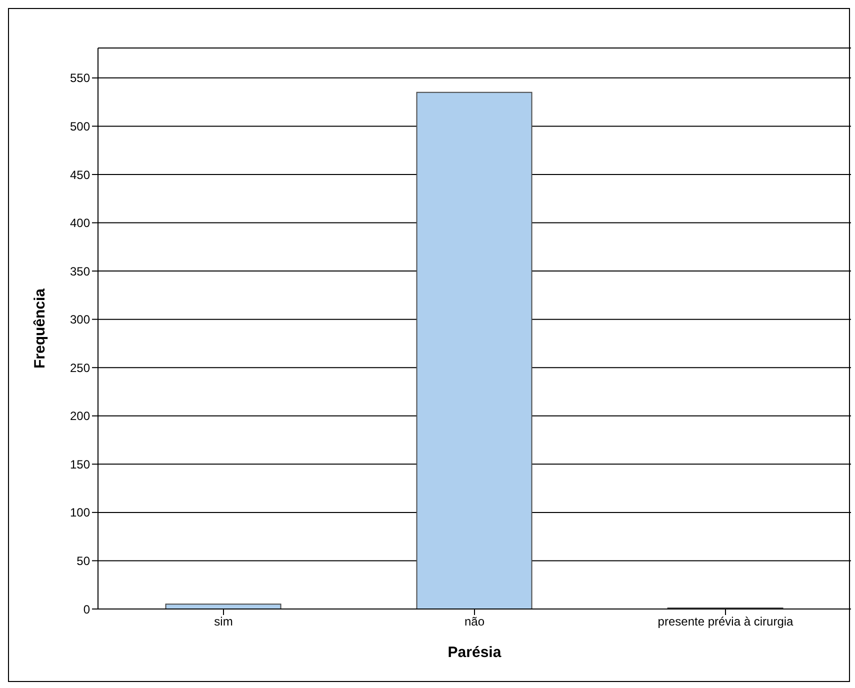 Image resolution: width=855 pixels, height=688 pixels. Describe the element at coordinates (80, 126) in the screenshot. I see `y-tick-label: 500` at that location.